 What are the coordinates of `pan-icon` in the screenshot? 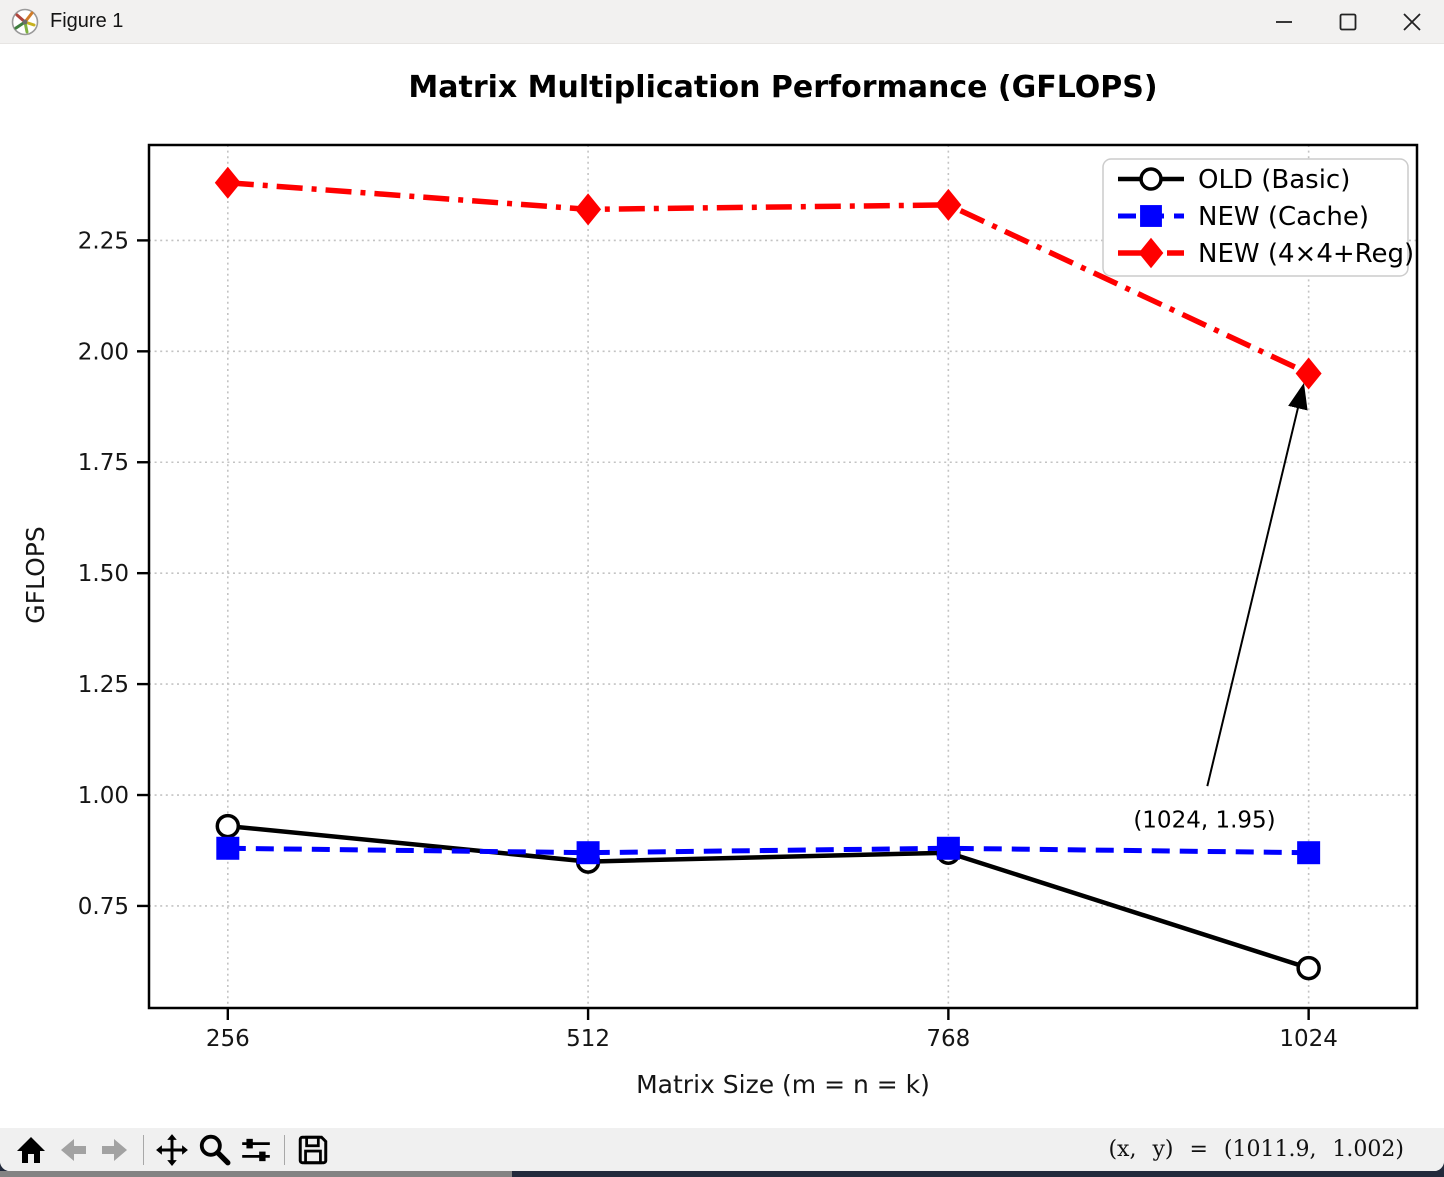 It's located at (172, 1149).